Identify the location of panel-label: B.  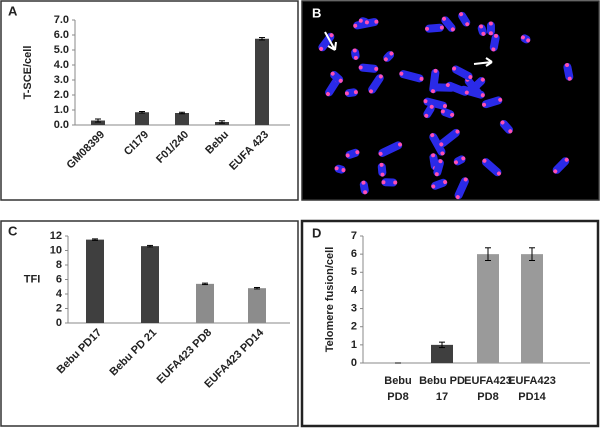
(316, 12).